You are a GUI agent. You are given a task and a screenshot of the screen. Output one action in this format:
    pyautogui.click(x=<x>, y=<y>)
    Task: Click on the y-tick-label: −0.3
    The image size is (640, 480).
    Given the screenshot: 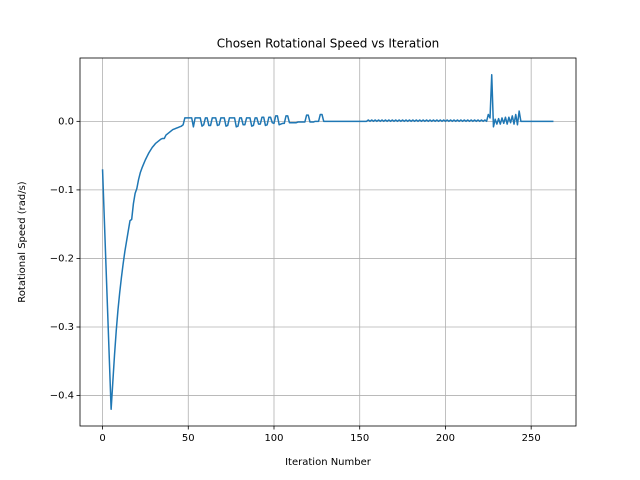 What is the action you would take?
    pyautogui.click(x=62, y=327)
    